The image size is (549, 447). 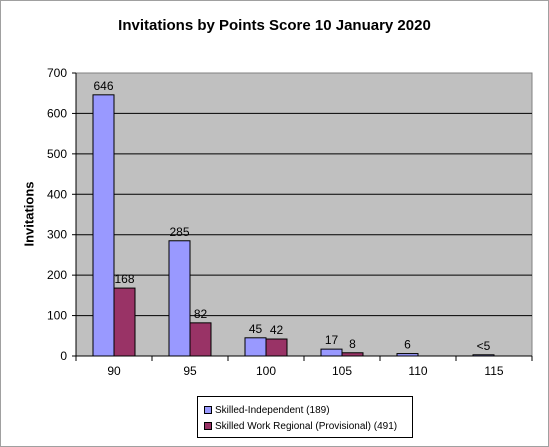 I want to click on x-tick-label: 90, so click(x=114, y=371).